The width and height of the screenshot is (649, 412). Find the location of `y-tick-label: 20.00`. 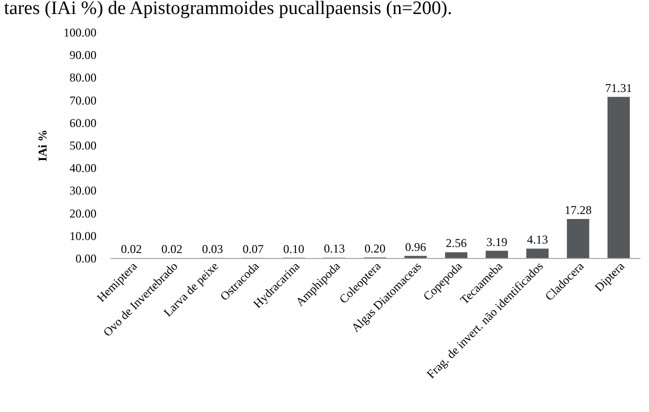

y-tick-label: 20.00 is located at coordinates (83, 213).